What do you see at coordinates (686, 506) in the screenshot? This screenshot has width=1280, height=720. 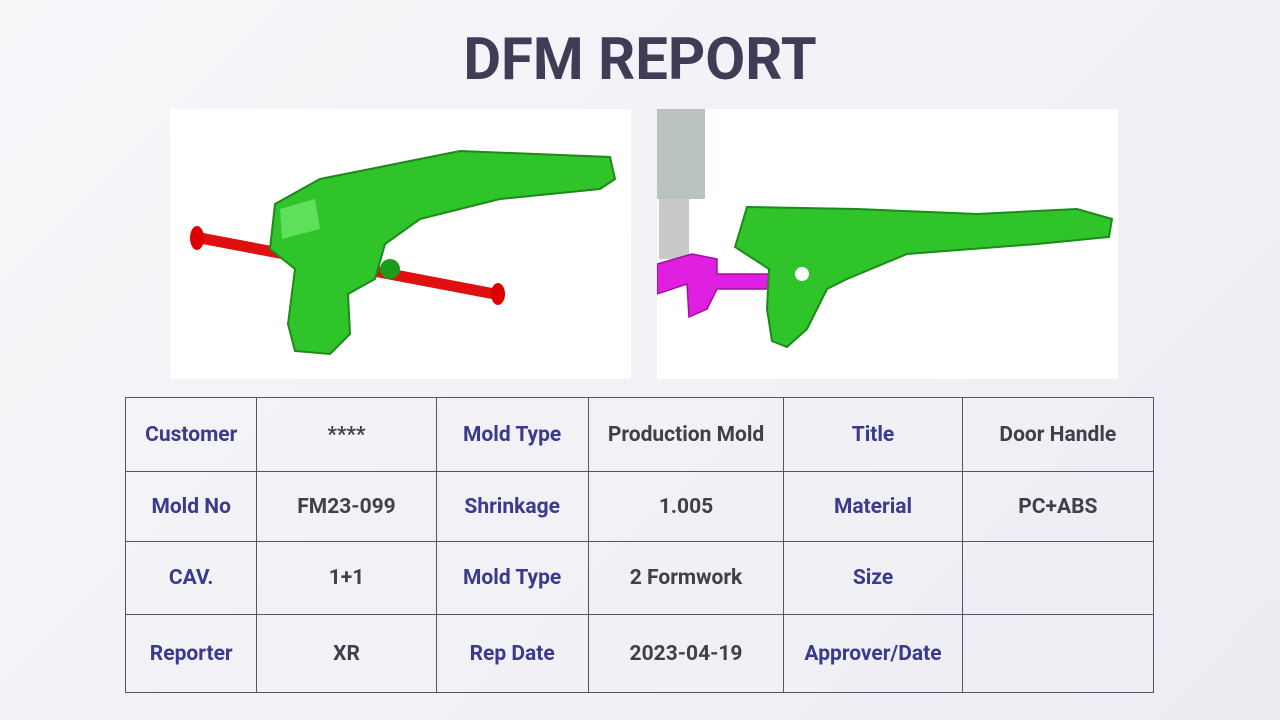 I see `field-value: 1.005` at bounding box center [686, 506].